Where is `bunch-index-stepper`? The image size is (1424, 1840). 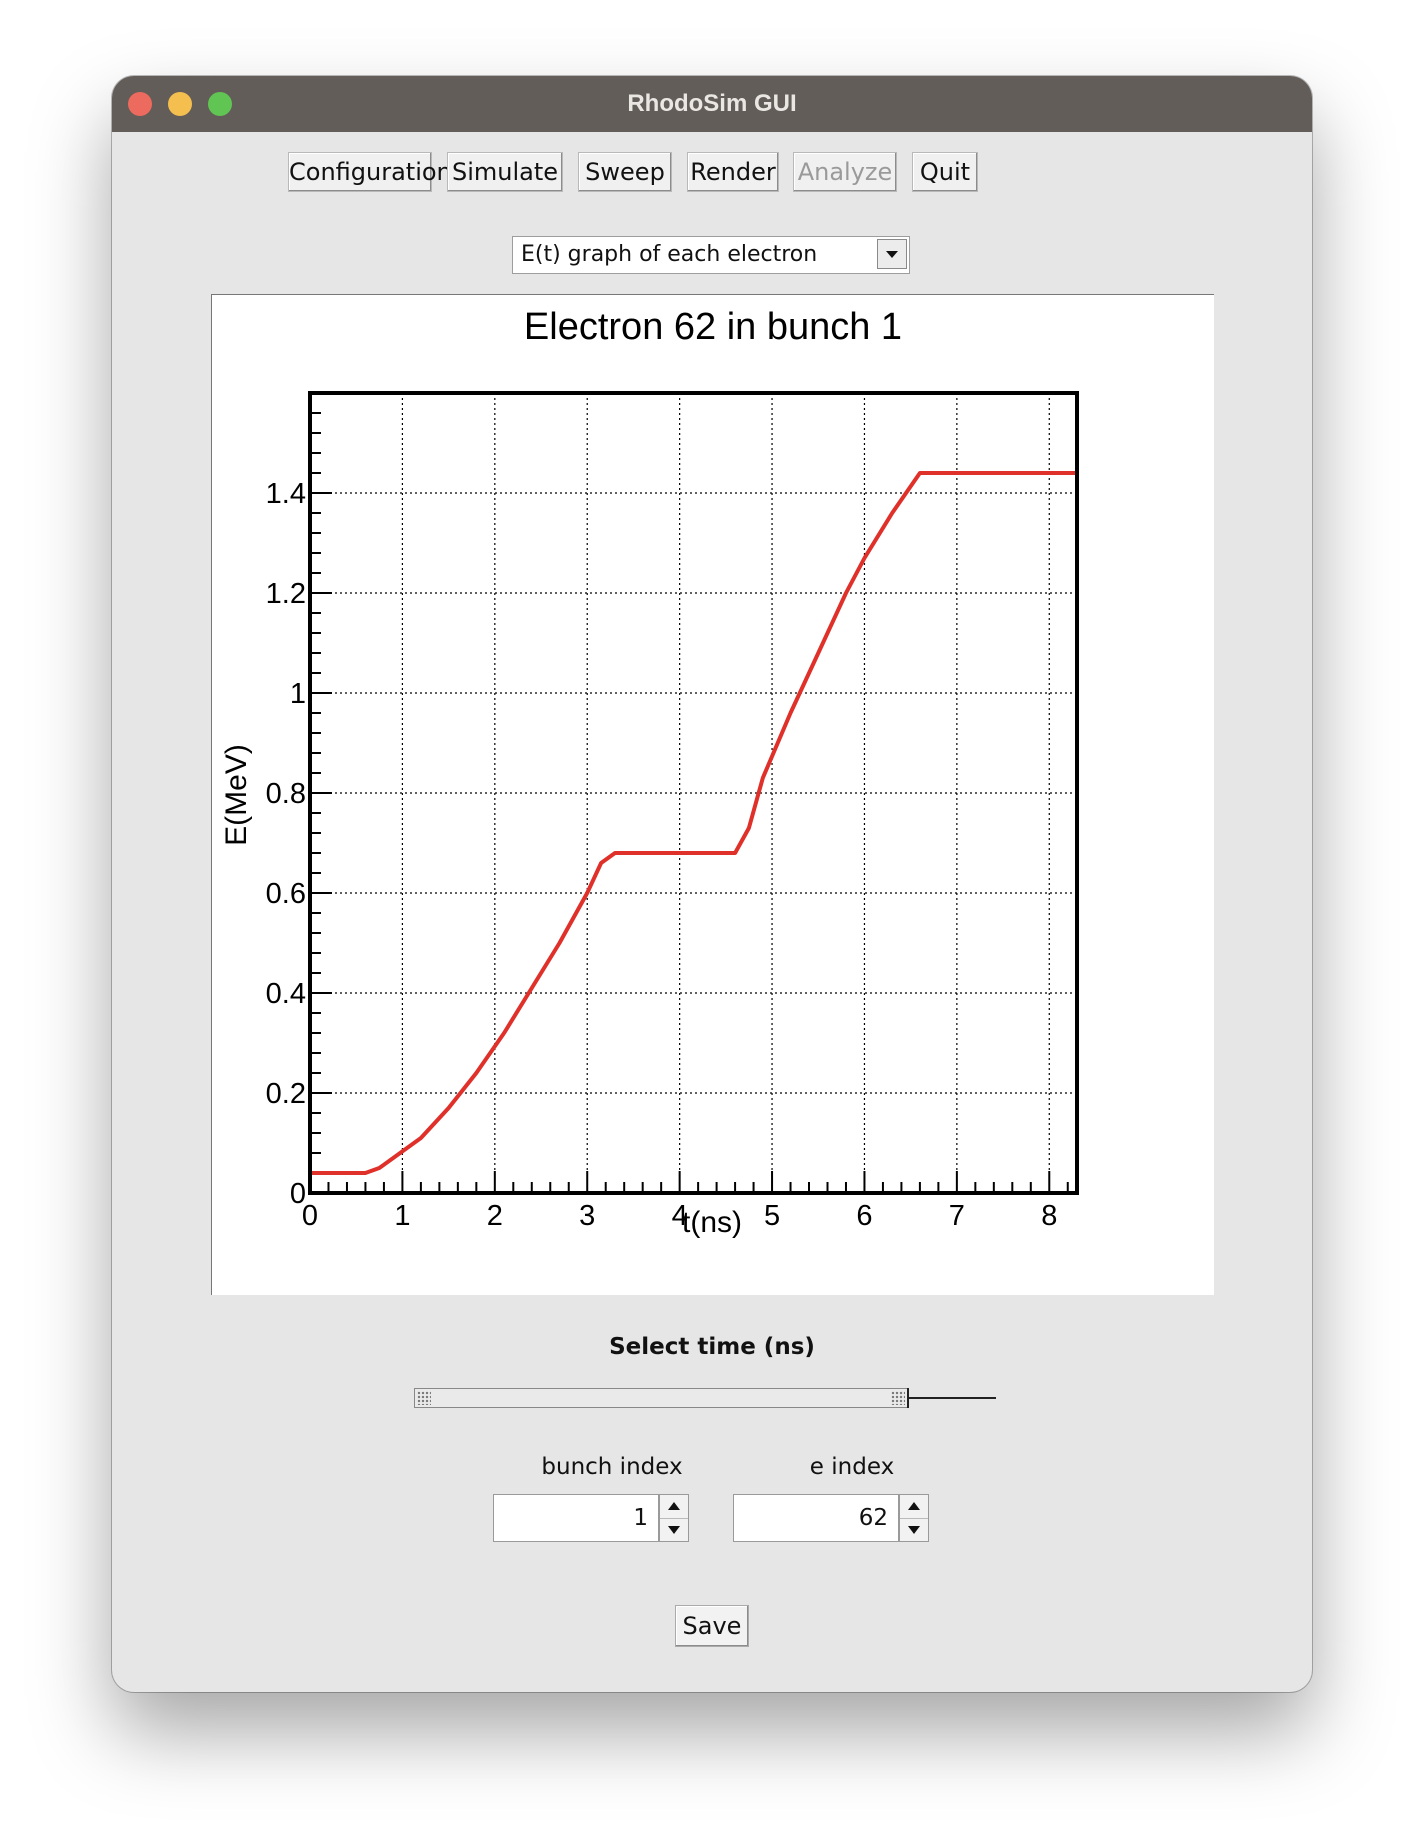
bunch-index-stepper is located at coordinates (674, 1518).